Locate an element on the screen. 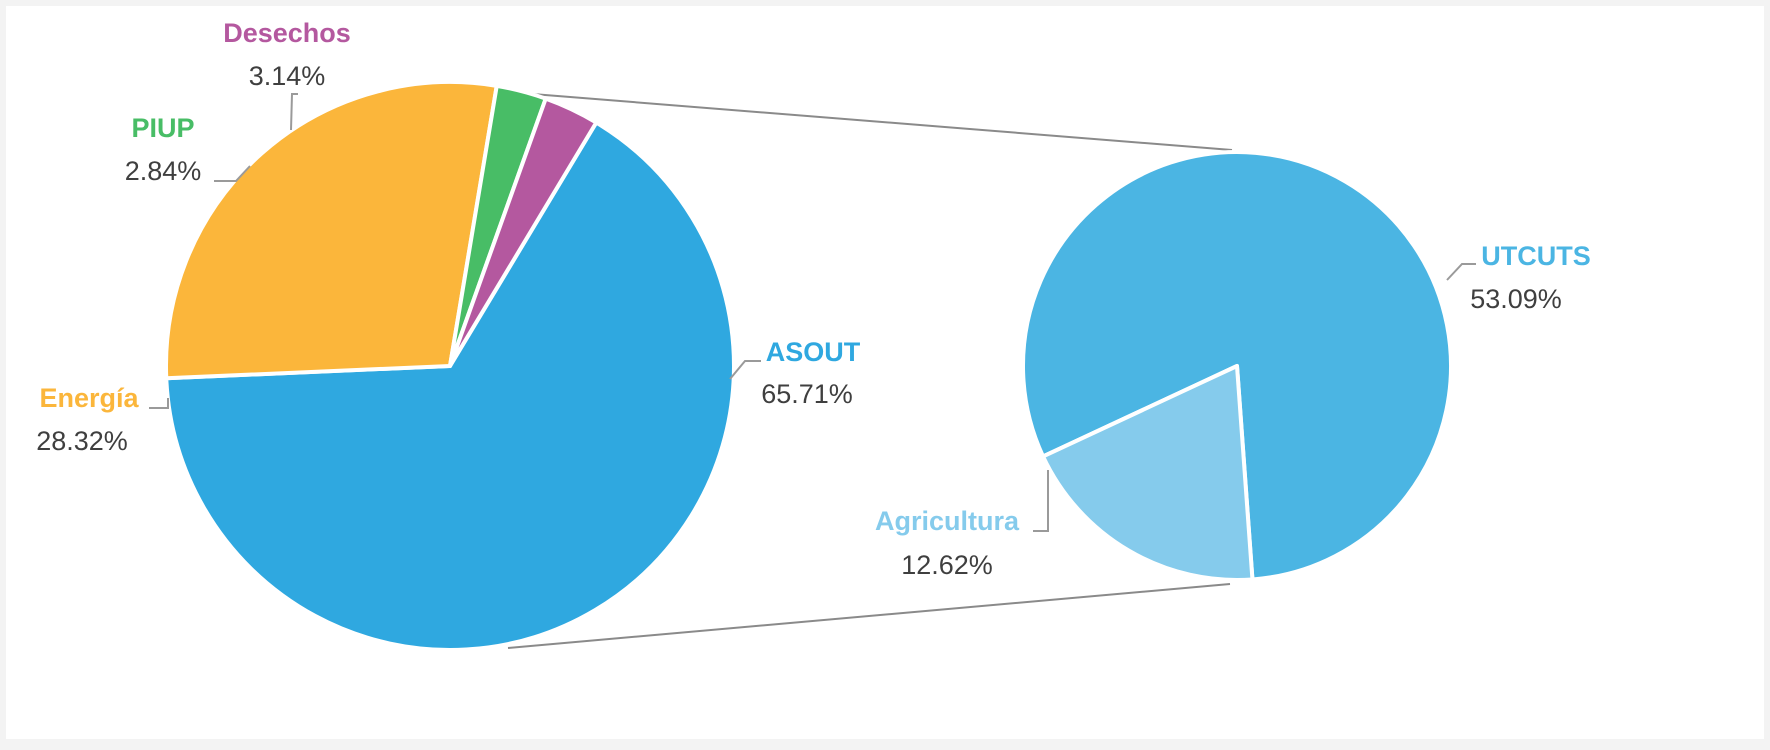  label-desechos-name: Desechos is located at coordinates (287, 33).